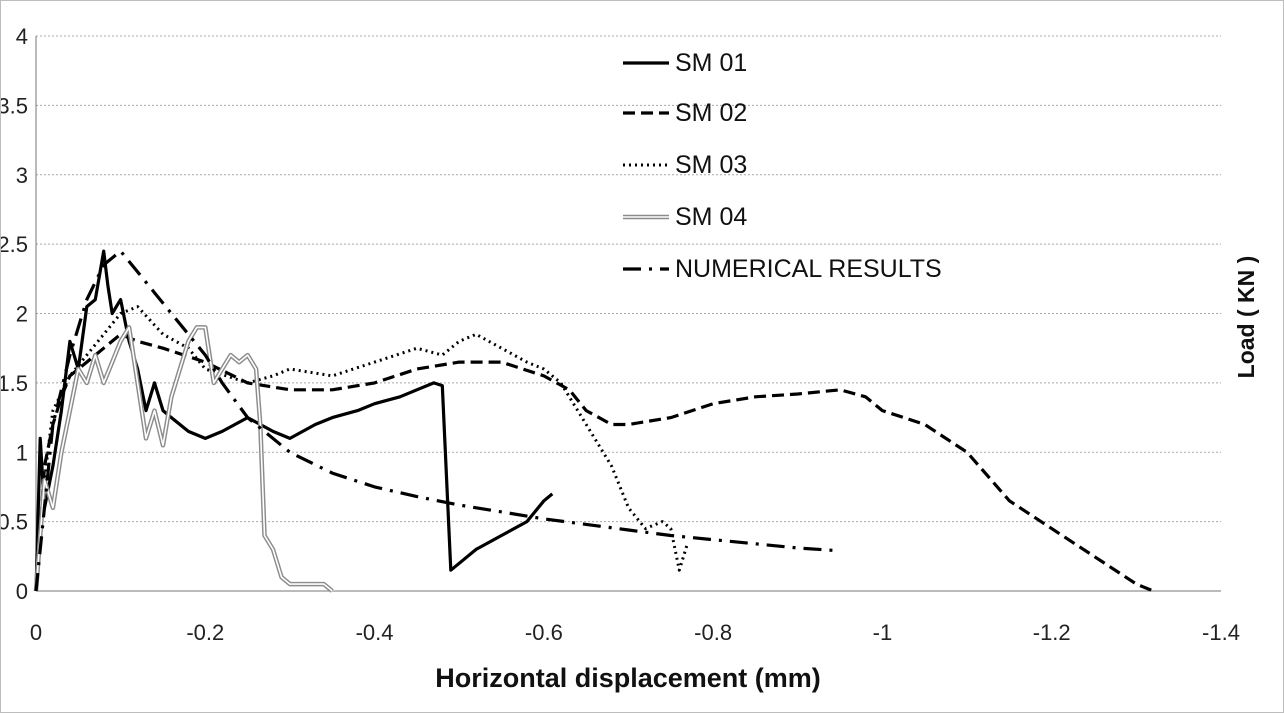 The image size is (1284, 714). Describe the element at coordinates (1221, 632) in the screenshot. I see `x-tick-label: -1.4` at that location.